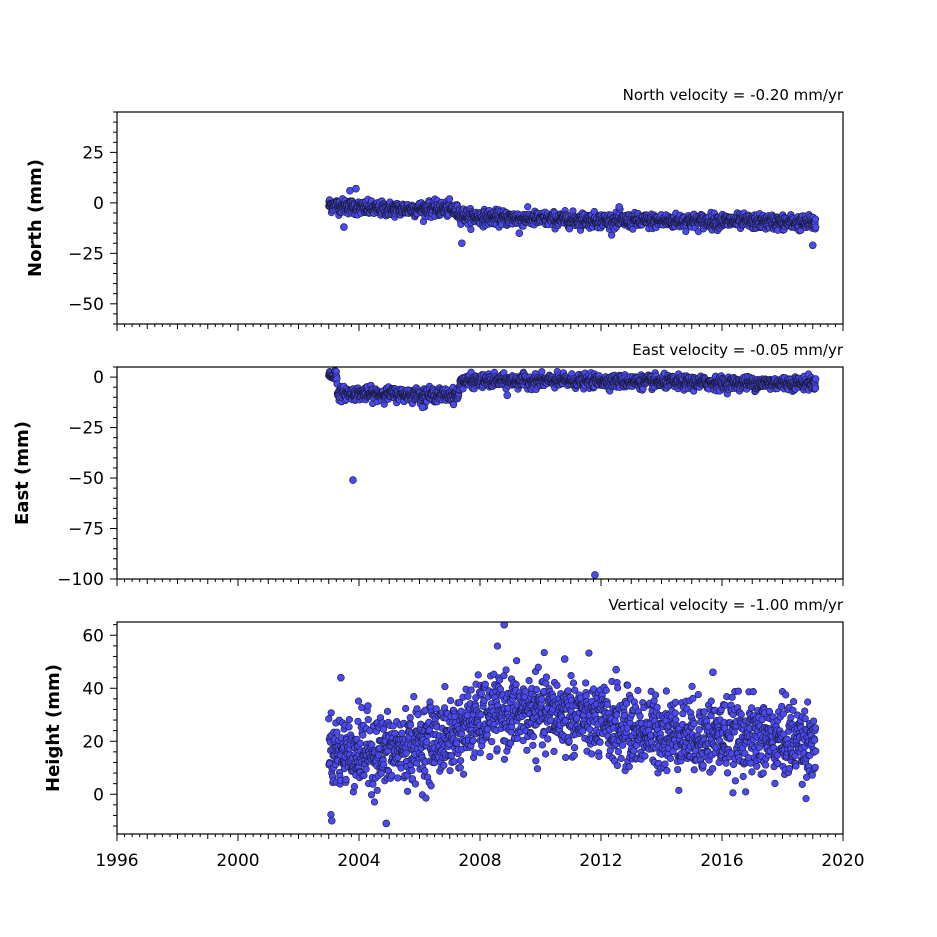 The height and width of the screenshot is (937, 937). What do you see at coordinates (738, 350) in the screenshot?
I see `velocity-title: East velocity = -0.05 mm/yr` at bounding box center [738, 350].